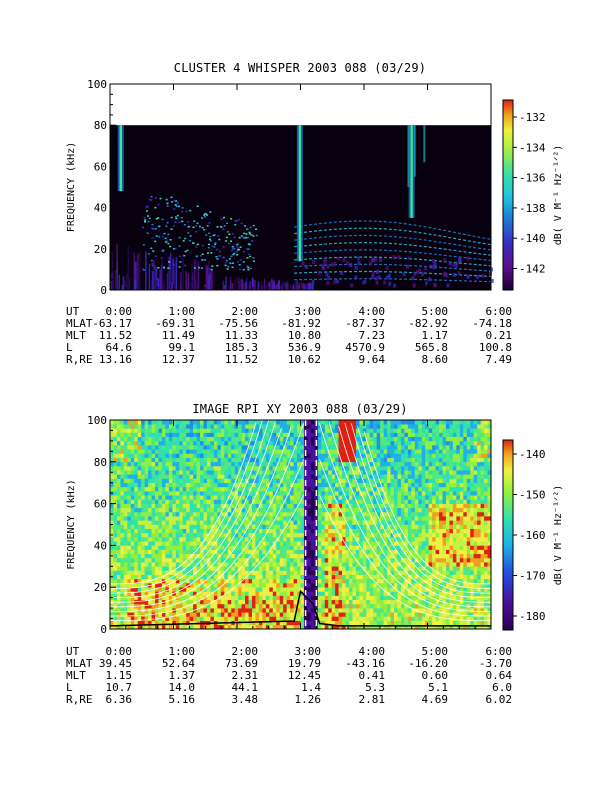 This screenshot has width=600, height=800. I want to click on noise-patch, so click(415, 273).